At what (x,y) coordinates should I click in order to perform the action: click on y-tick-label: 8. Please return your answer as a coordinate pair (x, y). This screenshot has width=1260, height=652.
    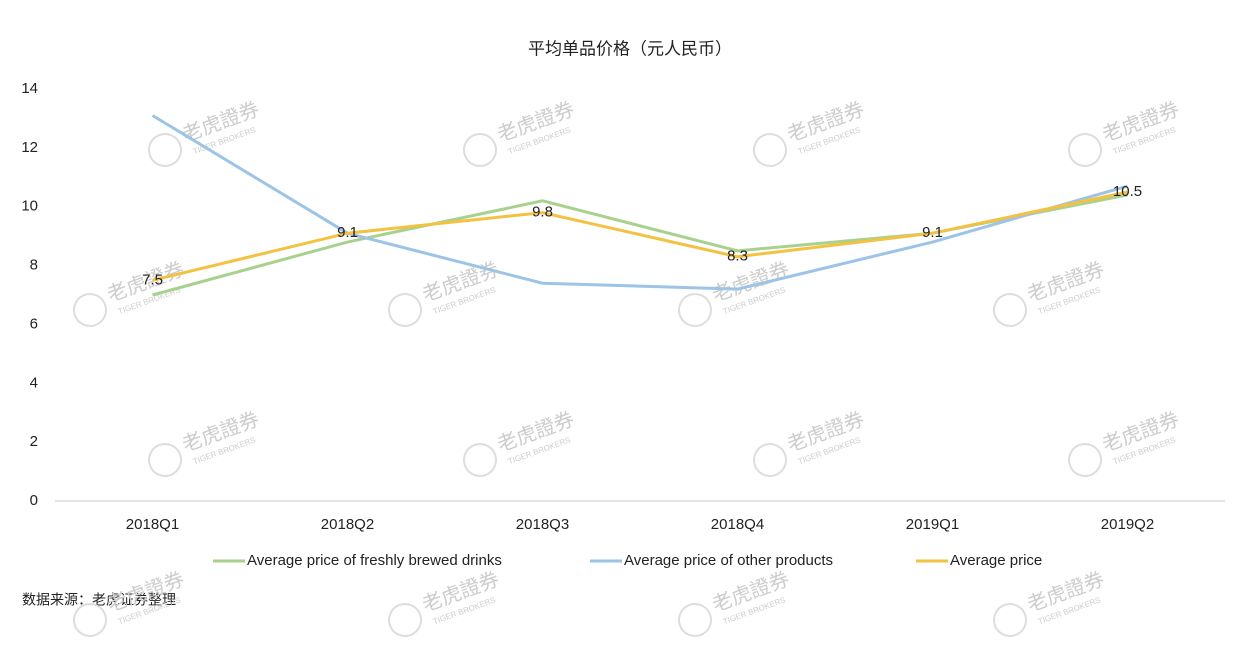
    Looking at the image, I should click on (34, 265).